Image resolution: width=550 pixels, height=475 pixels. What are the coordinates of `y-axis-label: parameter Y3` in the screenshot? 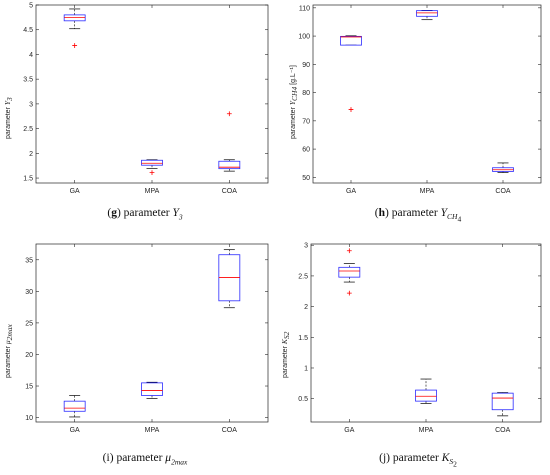 It's located at (8, 118).